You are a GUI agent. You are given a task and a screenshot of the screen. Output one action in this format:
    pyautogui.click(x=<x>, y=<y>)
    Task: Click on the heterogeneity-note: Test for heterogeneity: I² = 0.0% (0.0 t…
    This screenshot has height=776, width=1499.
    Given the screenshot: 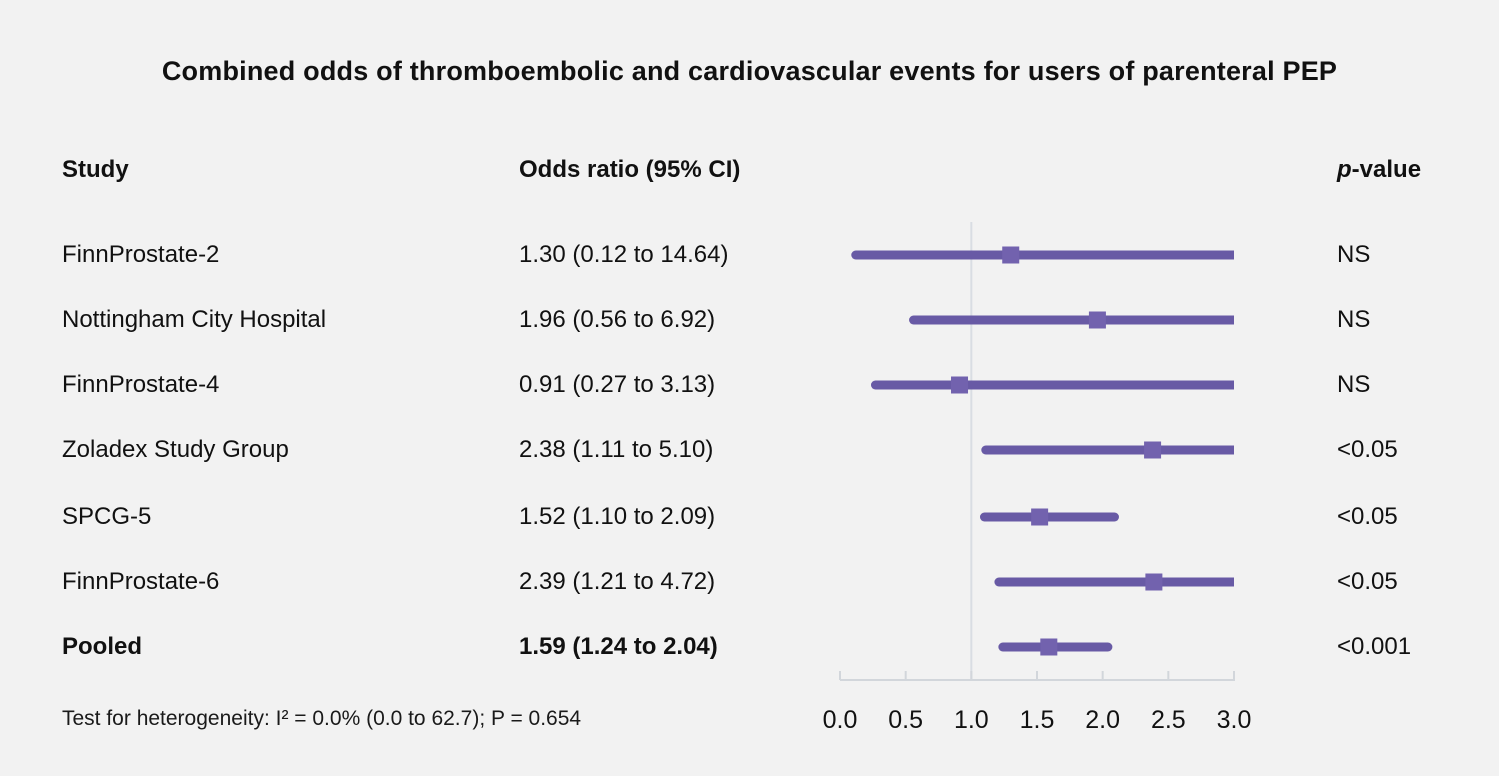 What is the action you would take?
    pyautogui.click(x=322, y=718)
    